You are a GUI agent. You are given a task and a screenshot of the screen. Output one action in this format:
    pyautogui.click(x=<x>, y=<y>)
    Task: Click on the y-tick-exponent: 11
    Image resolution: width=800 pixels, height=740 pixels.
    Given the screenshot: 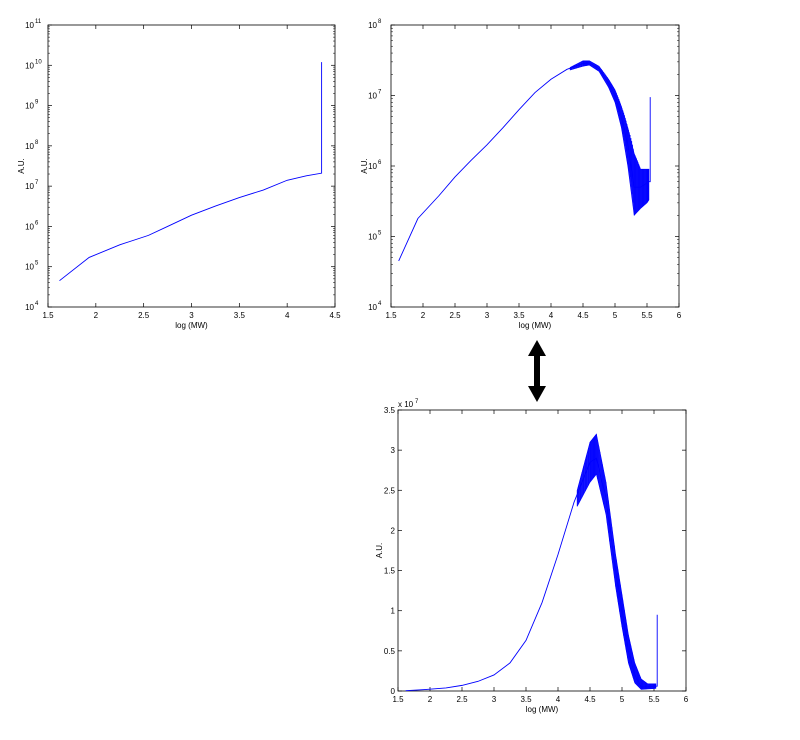 What is the action you would take?
    pyautogui.click(x=38, y=22)
    